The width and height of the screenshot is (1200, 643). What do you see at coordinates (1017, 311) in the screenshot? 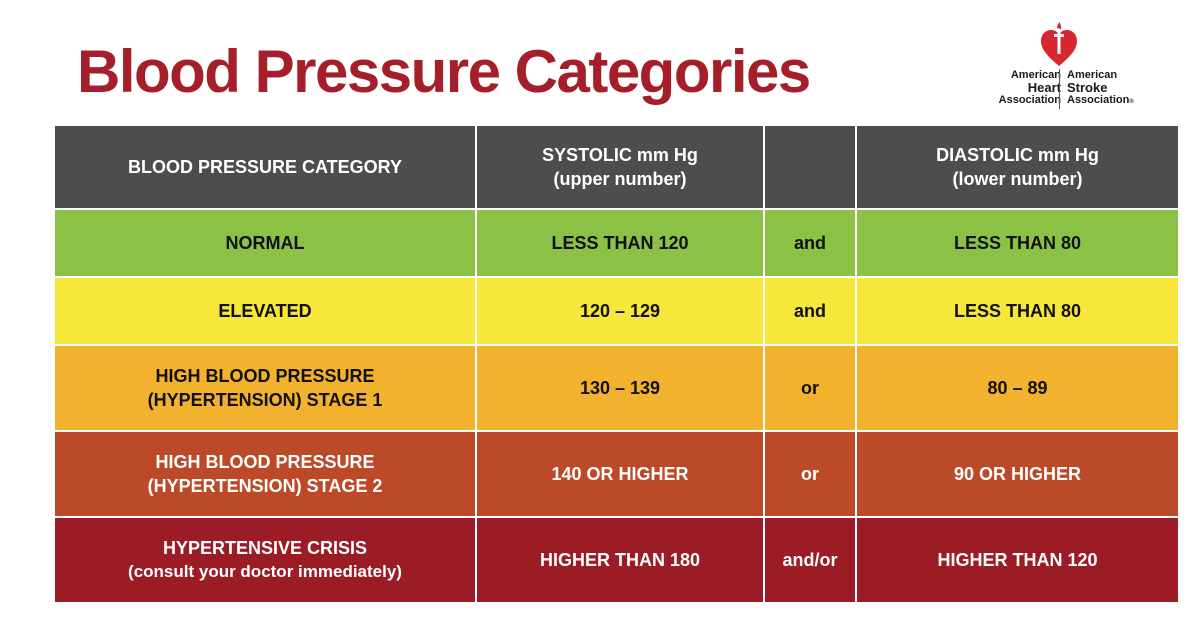
I see `row-elevated-diastolic: LESS THAN 80` at bounding box center [1017, 311].